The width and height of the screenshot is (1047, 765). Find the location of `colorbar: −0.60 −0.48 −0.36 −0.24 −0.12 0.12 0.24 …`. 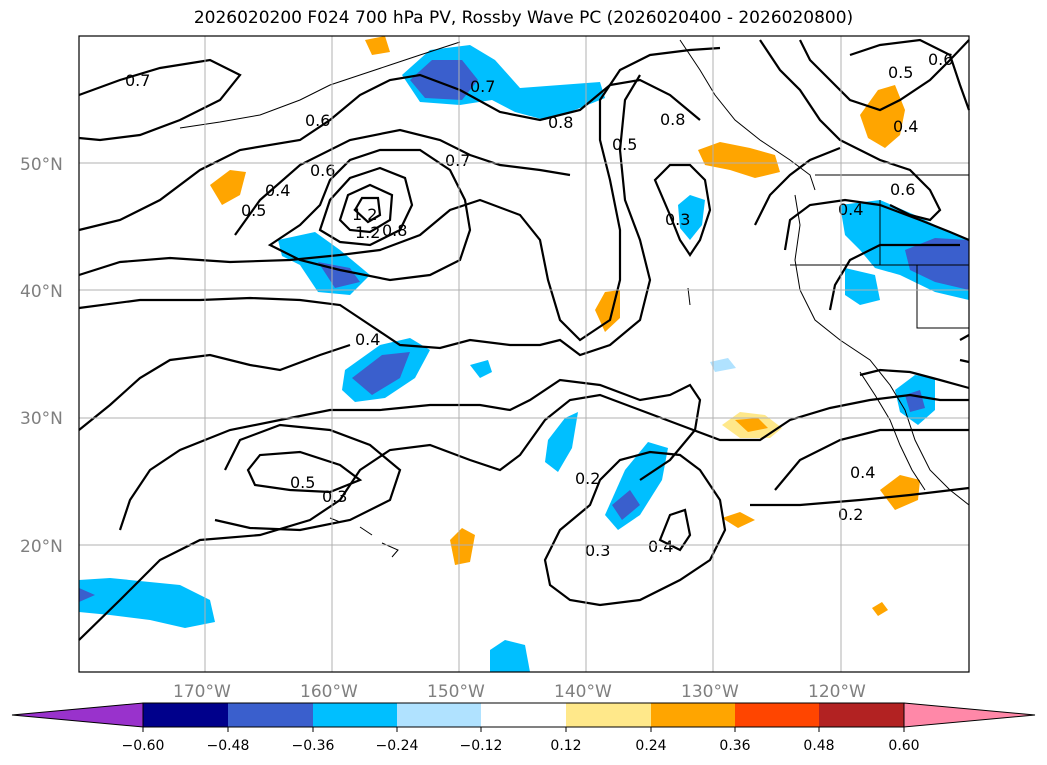

colorbar: −0.60 −0.48 −0.36 −0.24 −0.12 0.12 0.24 … is located at coordinates (523, 728).